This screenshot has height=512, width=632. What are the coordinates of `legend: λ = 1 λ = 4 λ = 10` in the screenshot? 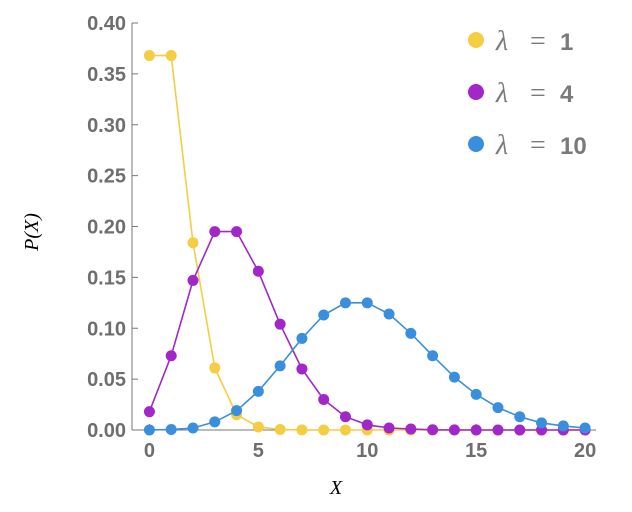 It's located at (527, 93).